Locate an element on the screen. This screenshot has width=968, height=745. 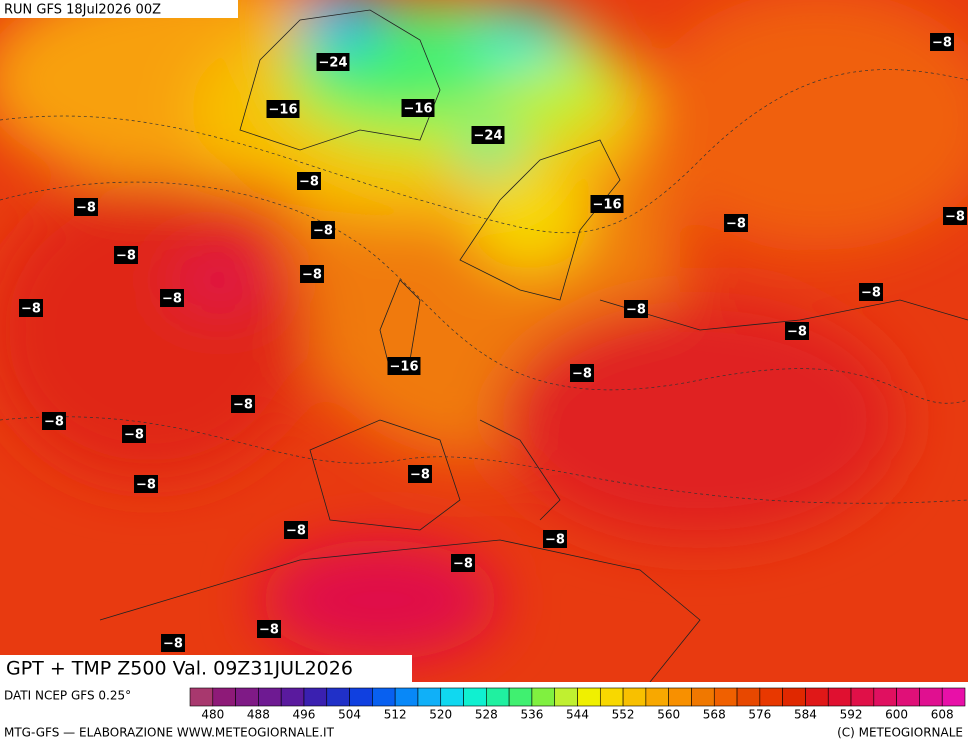
map-title: GPT + TMP Z500 Val. 09Z31JUL2026 is located at coordinates (179, 669).